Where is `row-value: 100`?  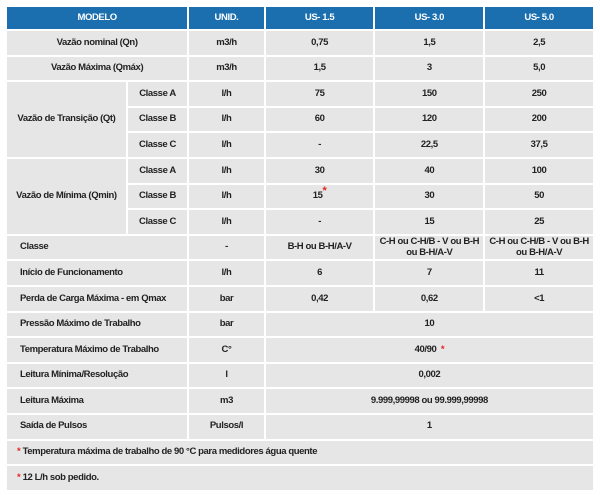 row-value: 100 is located at coordinates (539, 170).